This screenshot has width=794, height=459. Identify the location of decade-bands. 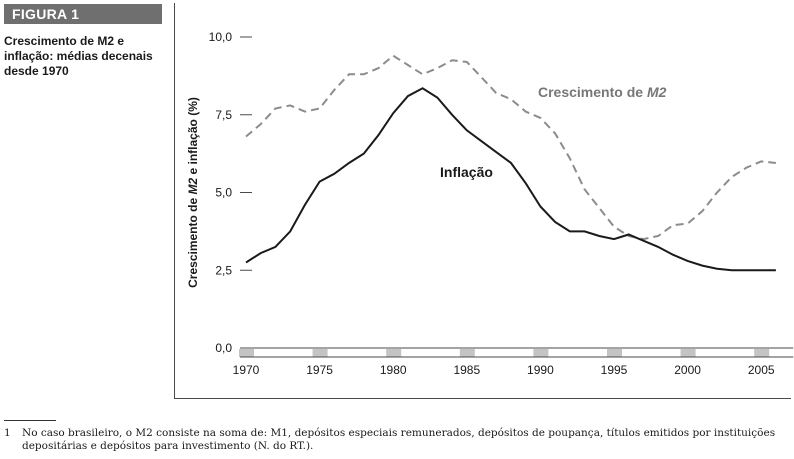
(516, 353).